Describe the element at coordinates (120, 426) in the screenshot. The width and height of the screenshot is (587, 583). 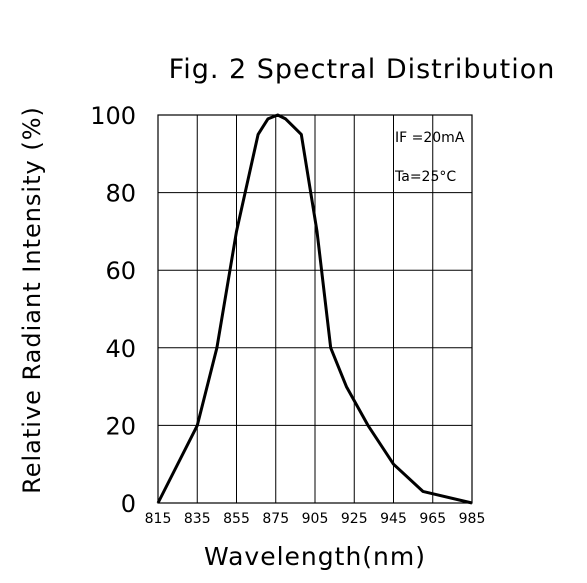
I see `y-tick-label: 20` at that location.